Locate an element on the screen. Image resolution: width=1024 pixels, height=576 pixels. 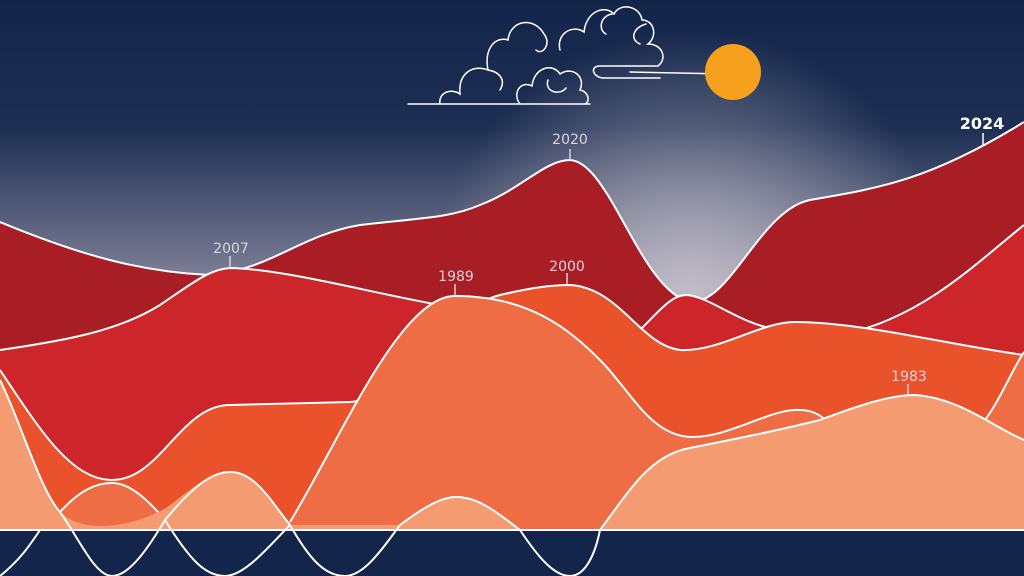
year-label: 2007 is located at coordinates (231, 249).